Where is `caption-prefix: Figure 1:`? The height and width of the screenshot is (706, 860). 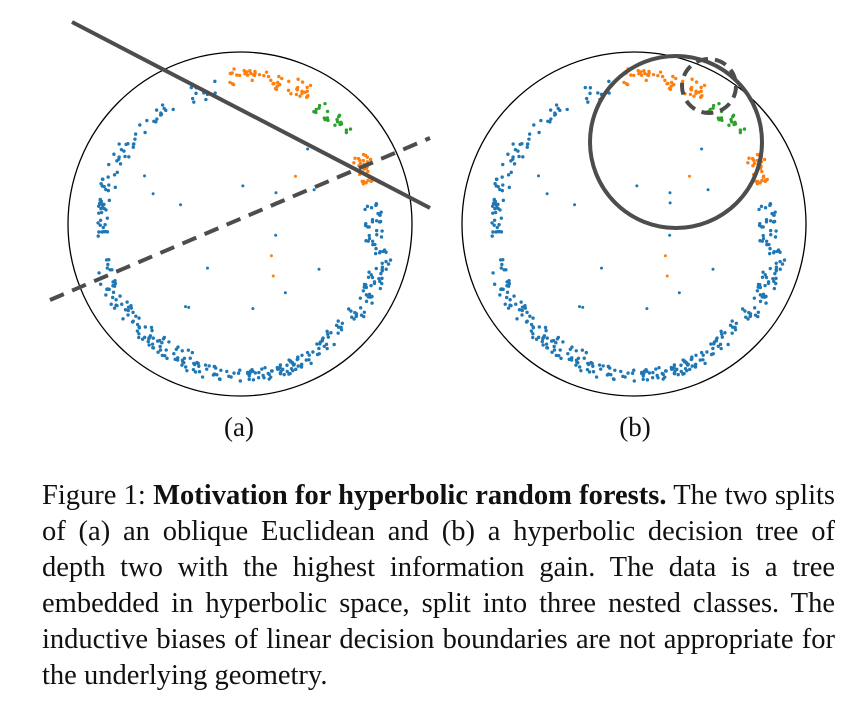
caption-prefix: Figure 1: is located at coordinates (98, 495).